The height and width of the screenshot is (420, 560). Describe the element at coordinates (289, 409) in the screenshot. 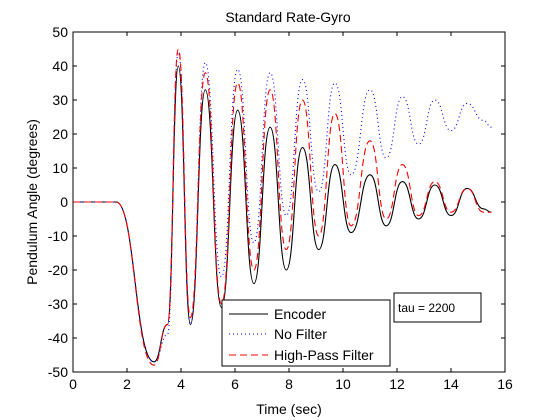

I see `x-axis-label: Time (sec)` at that location.